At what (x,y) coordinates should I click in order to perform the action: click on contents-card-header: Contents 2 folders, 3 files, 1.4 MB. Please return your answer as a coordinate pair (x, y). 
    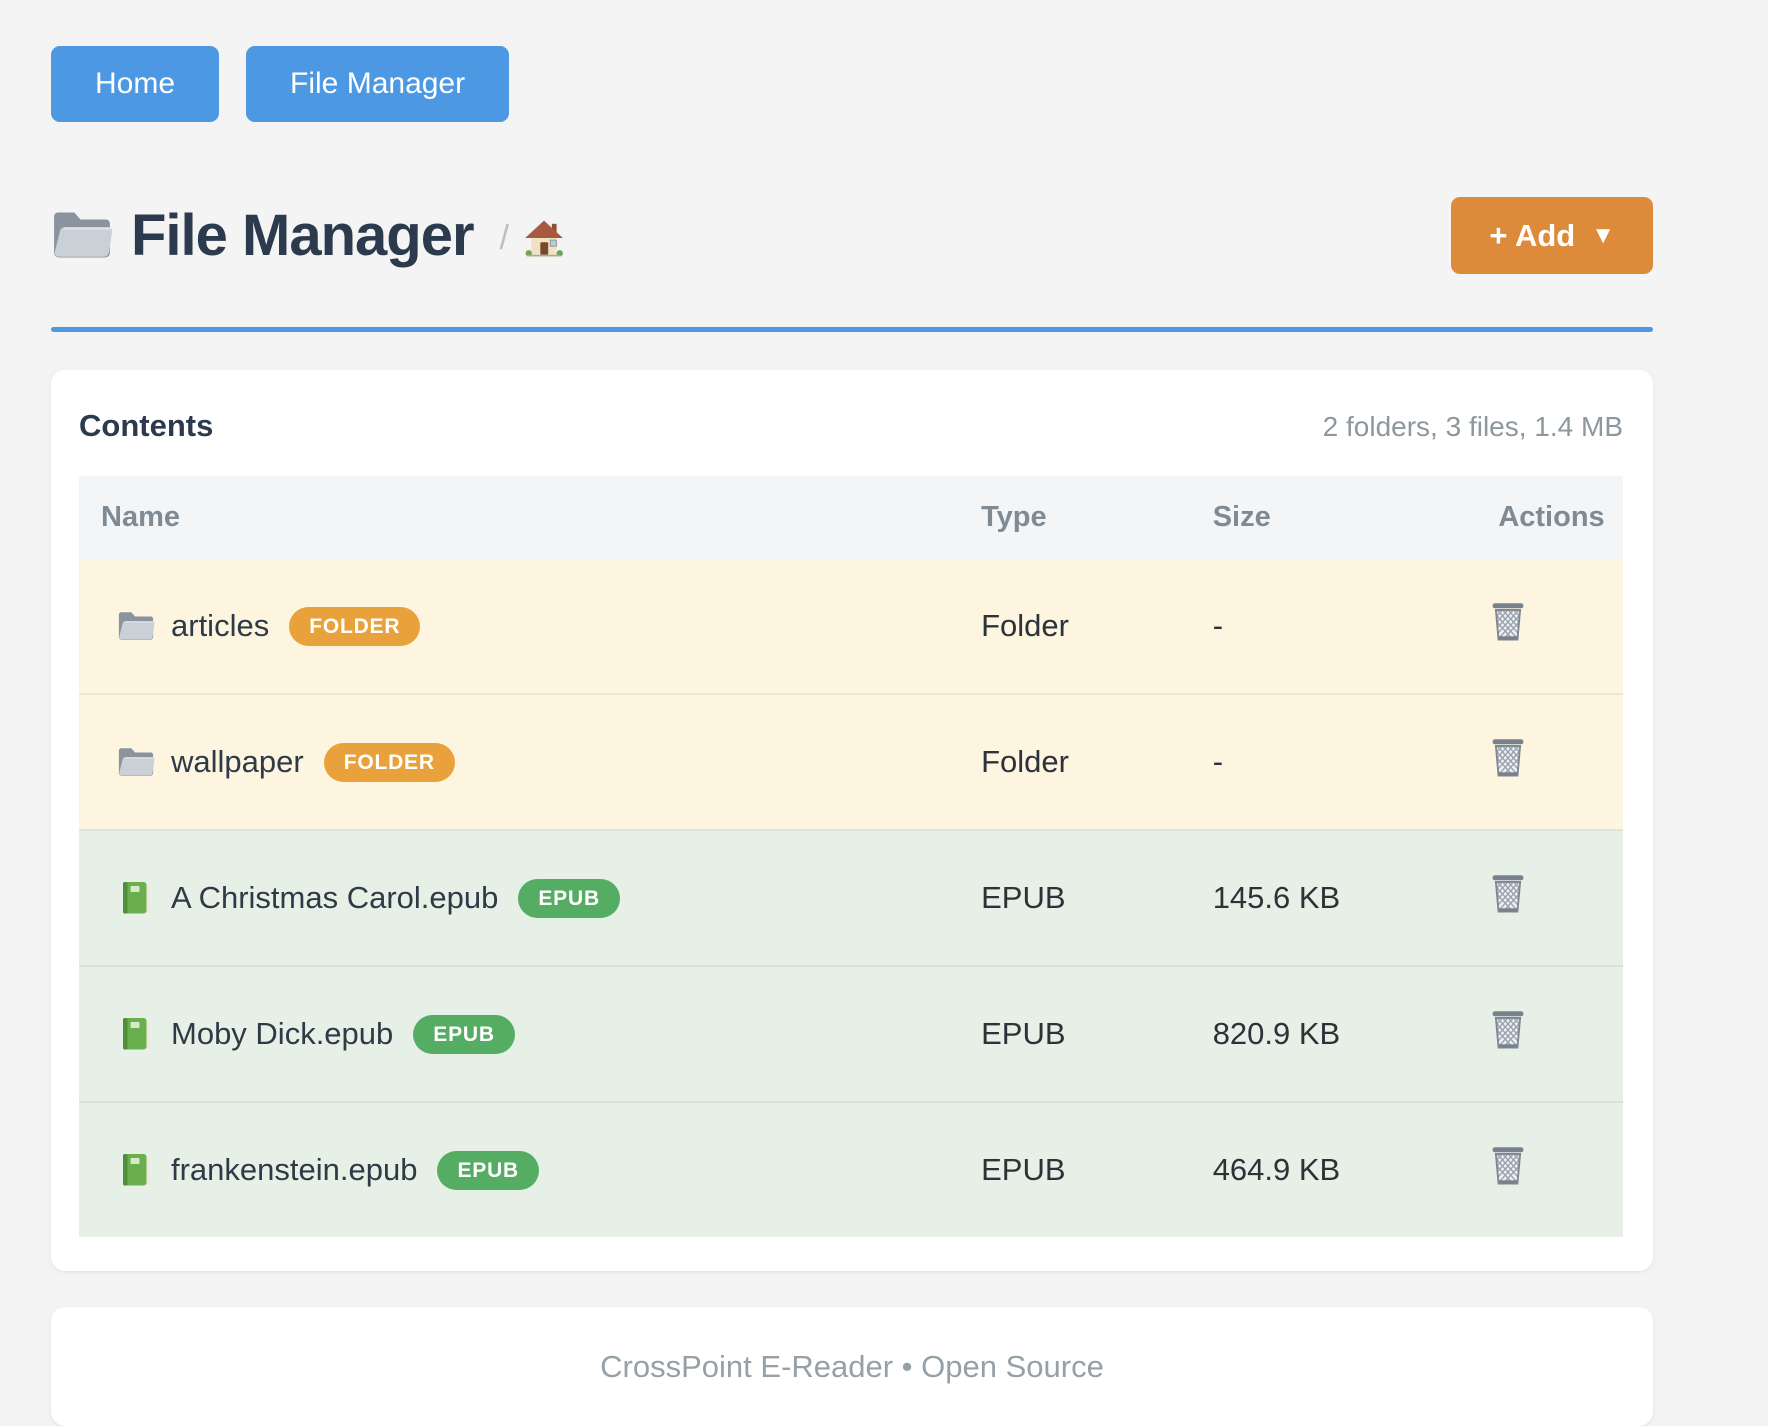
    Looking at the image, I should click on (851, 430).